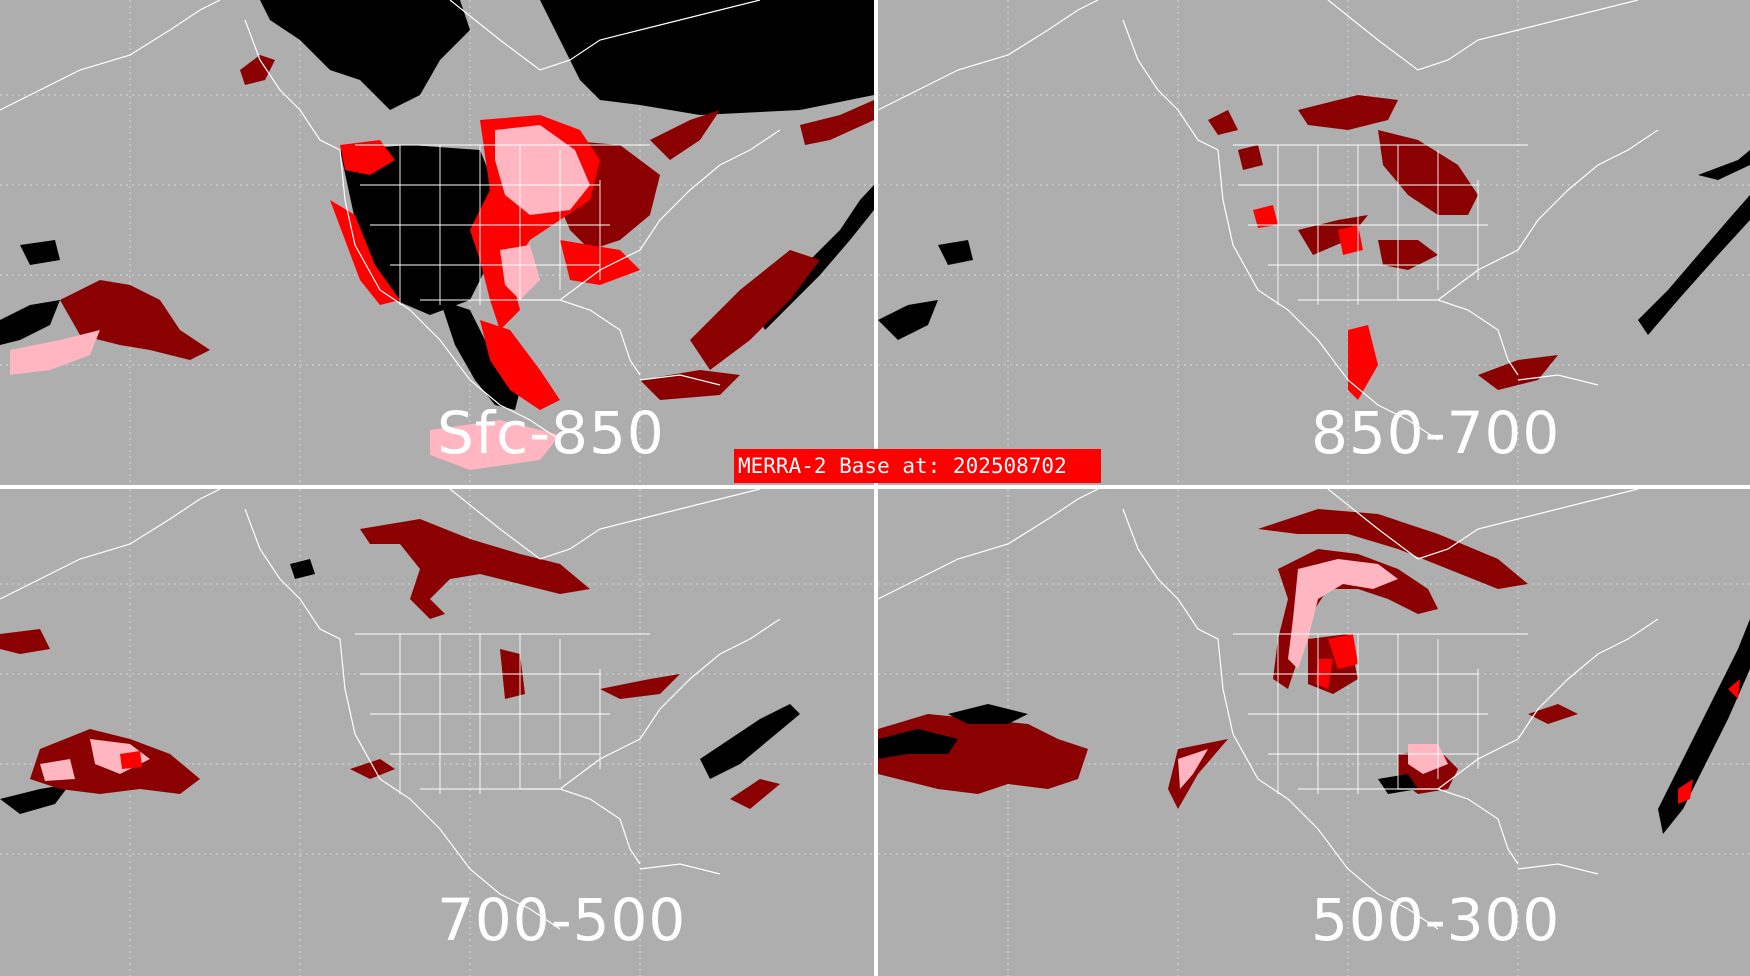  I want to click on panel-label-500-300: 500-300, so click(1436, 920).